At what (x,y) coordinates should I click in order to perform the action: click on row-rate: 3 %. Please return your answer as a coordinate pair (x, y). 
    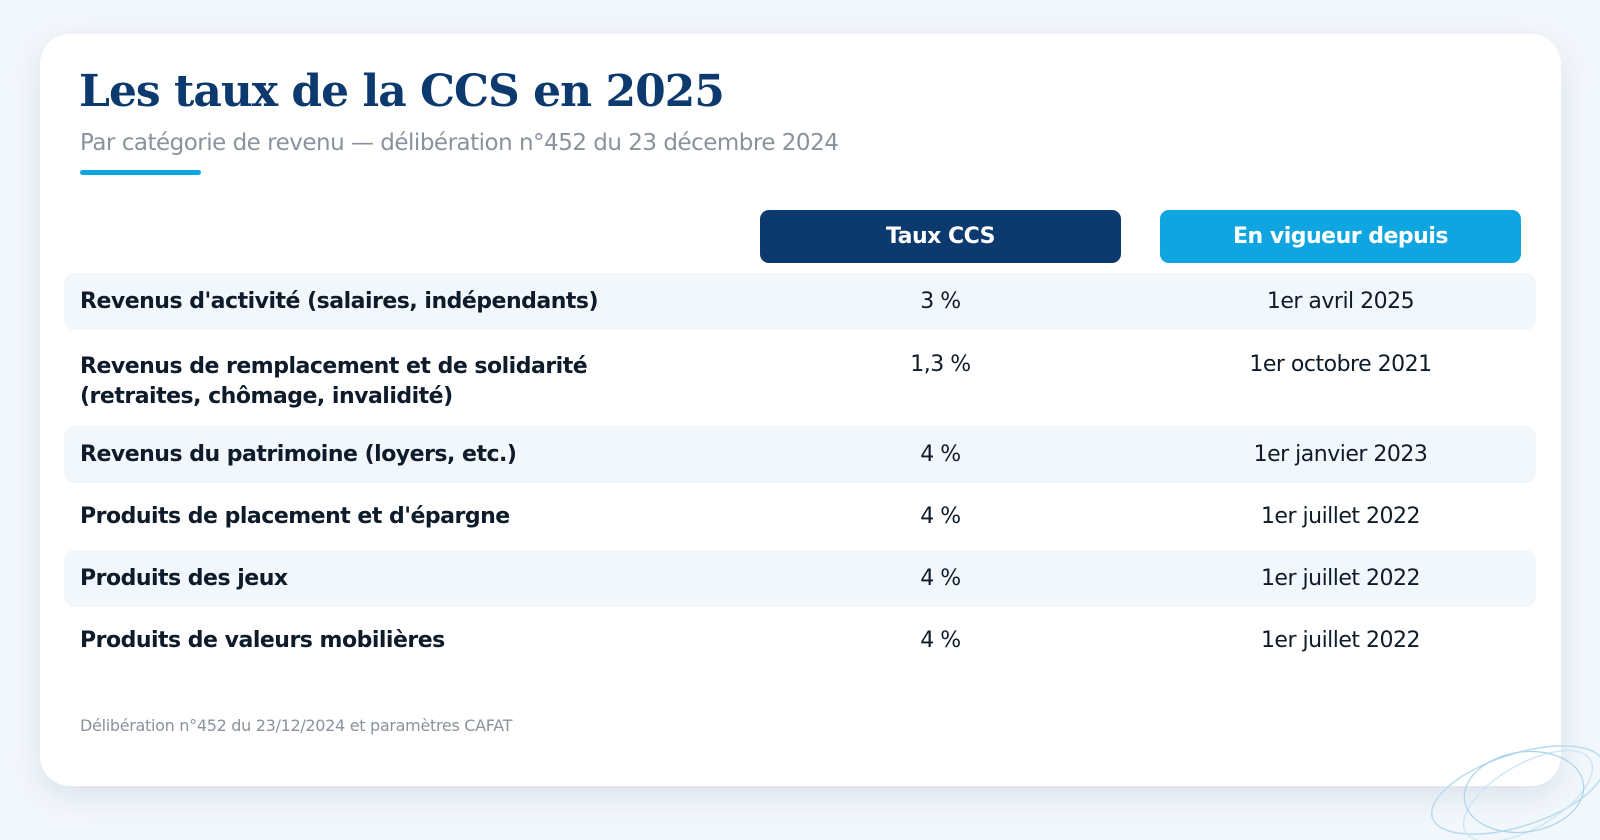
    Looking at the image, I should click on (940, 301).